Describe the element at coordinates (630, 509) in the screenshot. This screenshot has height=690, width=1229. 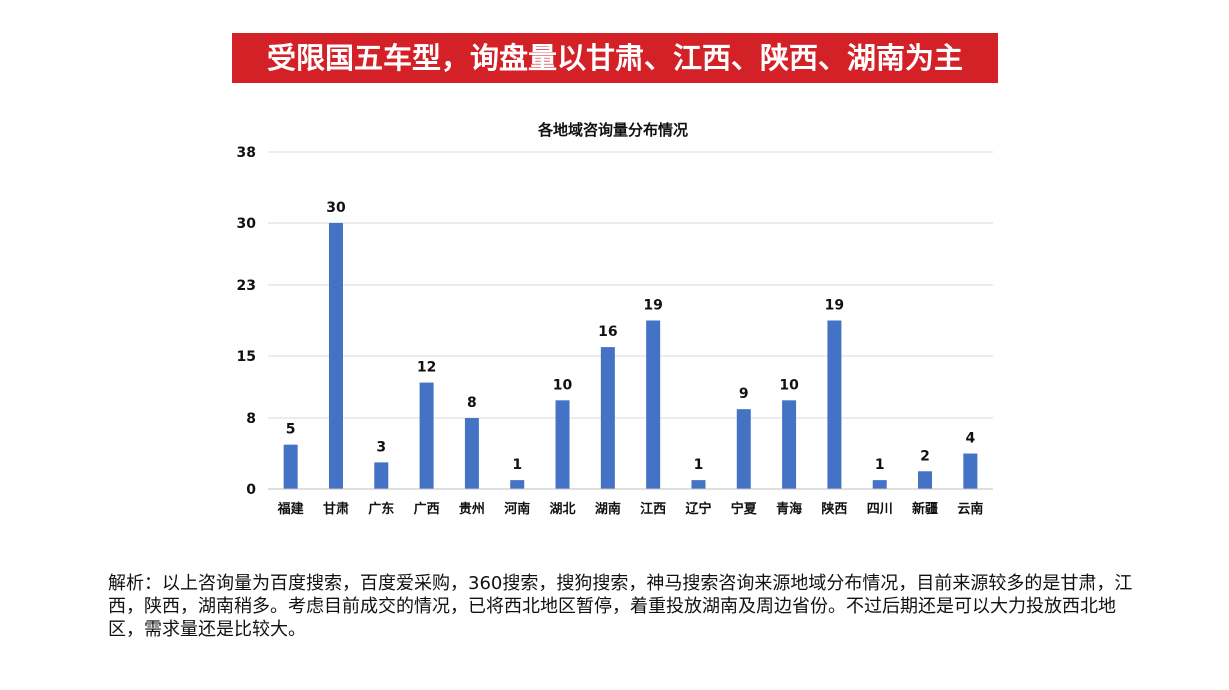
I see `category-labels: 福建 甘肃 广东 广西 贵州 河南 湖北 湖南 江西 辽宁 宁夏 青海 陕西 四川 新疆 云南` at that location.